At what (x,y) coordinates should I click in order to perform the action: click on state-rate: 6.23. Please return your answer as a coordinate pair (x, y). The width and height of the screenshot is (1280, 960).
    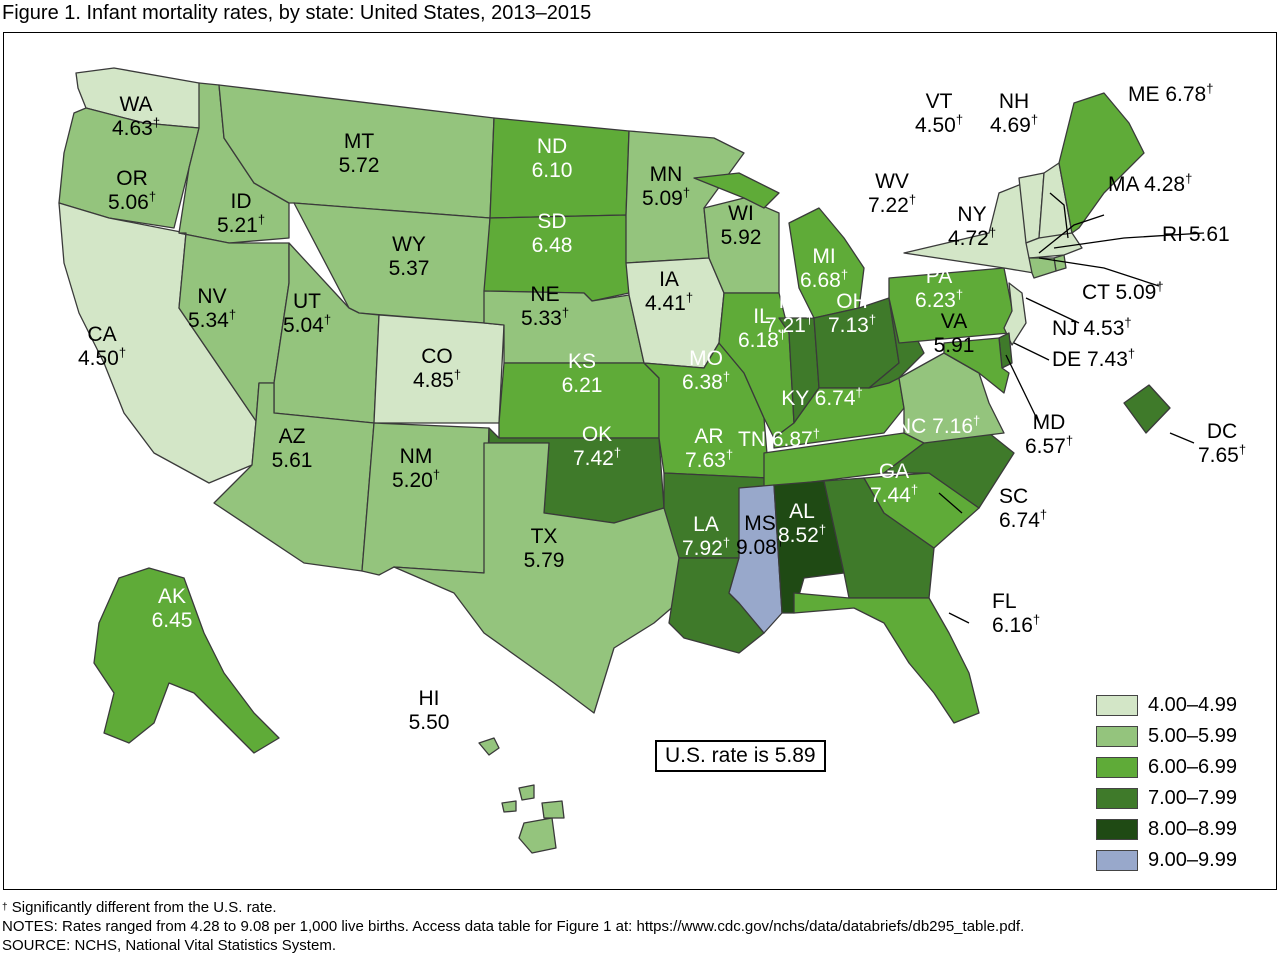
    Looking at the image, I should click on (935, 300).